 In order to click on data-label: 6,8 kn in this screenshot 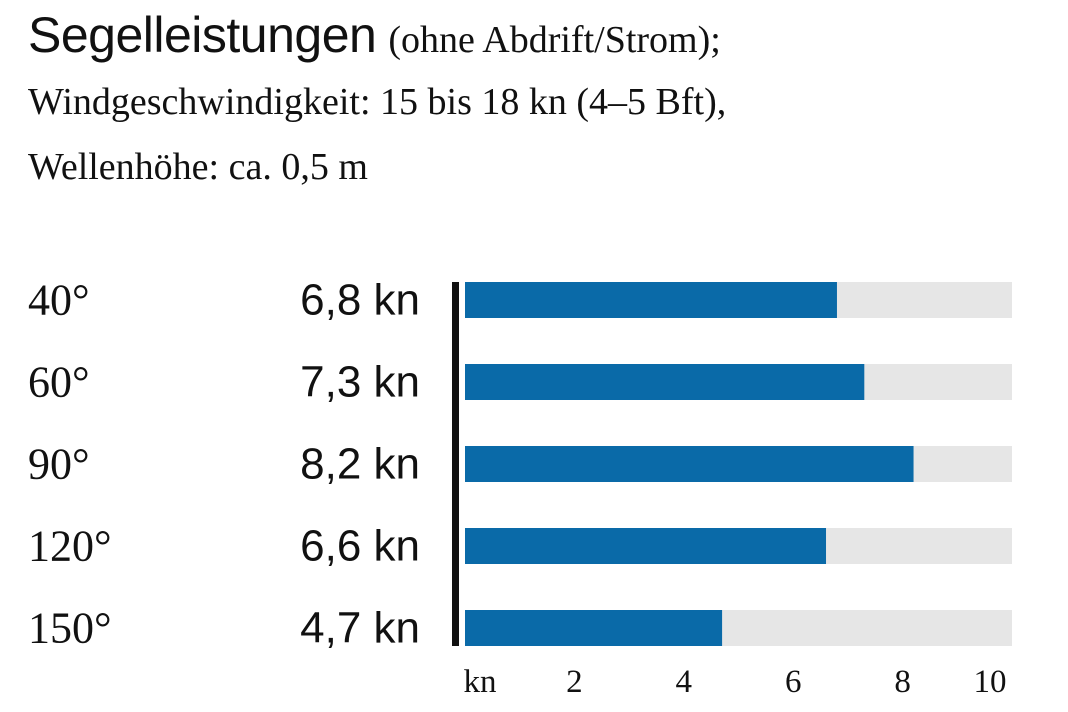, I will do `click(360, 300)`.